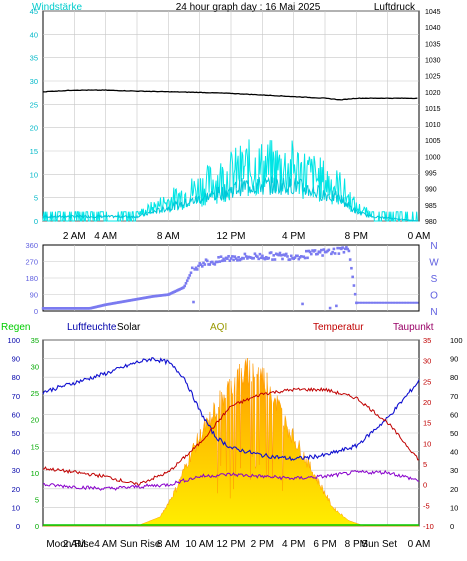  What do you see at coordinates (16, 359) in the screenshot?
I see `humidity-tick: 90` at bounding box center [16, 359].